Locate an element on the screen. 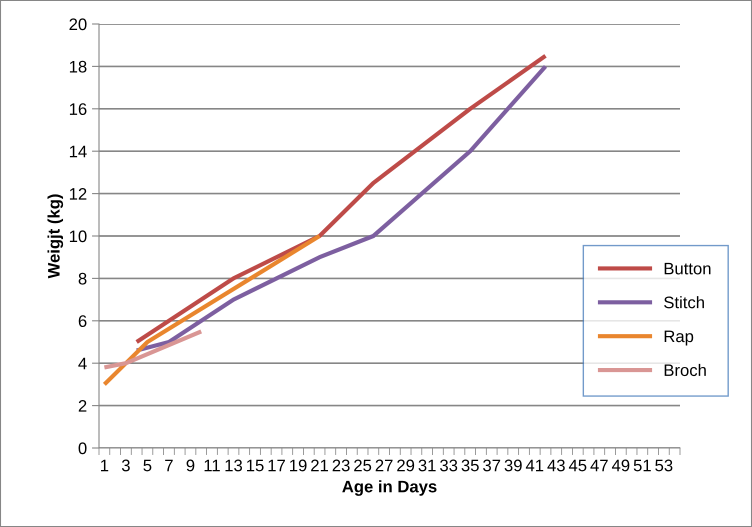 The image size is (752, 527). legend-label: Rap is located at coordinates (679, 338).